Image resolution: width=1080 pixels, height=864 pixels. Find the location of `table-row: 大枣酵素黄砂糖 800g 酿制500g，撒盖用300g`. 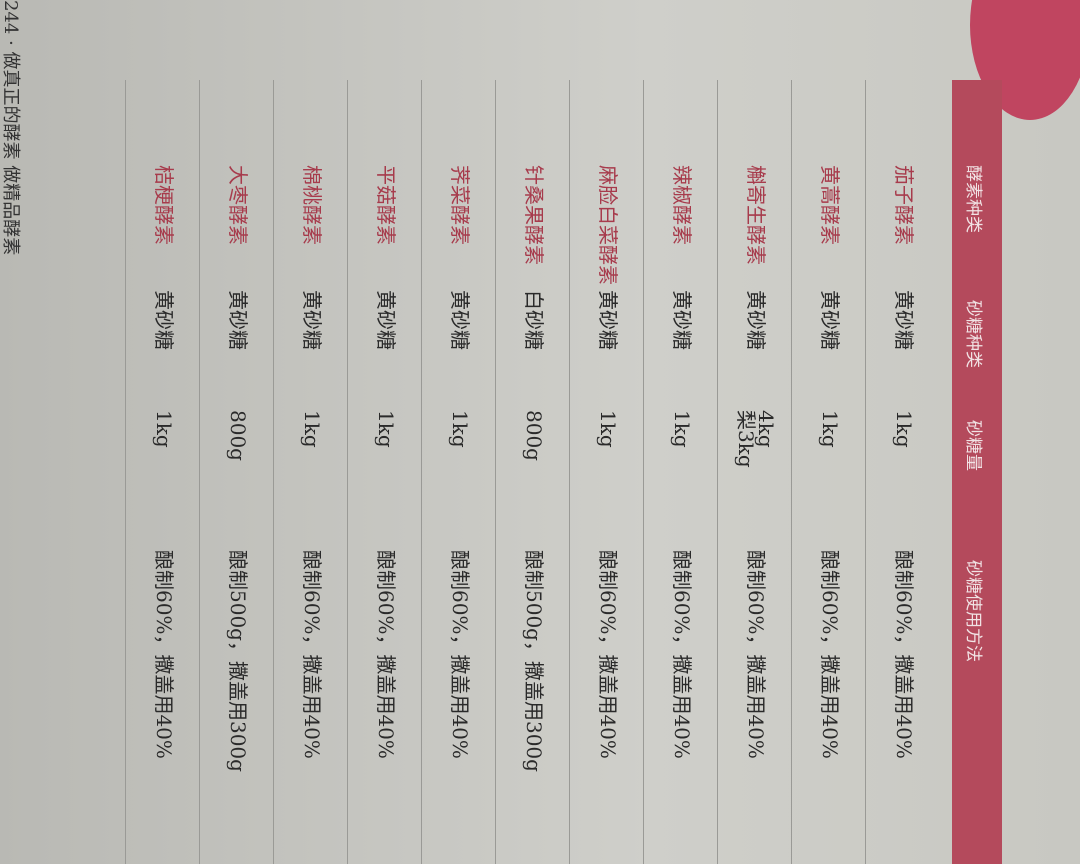

table-row: 大枣酵素黄砂糖 800g 酿制500g，撒盖用300g is located at coordinates (236, 472).